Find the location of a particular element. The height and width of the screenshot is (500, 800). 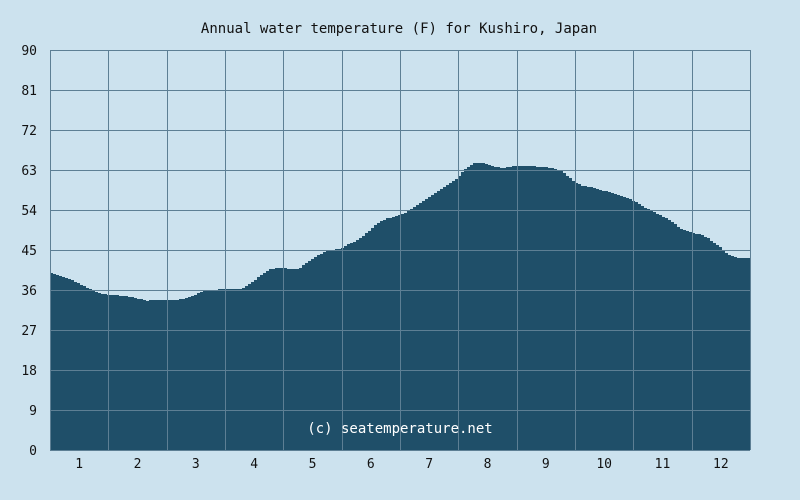

x-tick-label: 5 is located at coordinates (313, 464).